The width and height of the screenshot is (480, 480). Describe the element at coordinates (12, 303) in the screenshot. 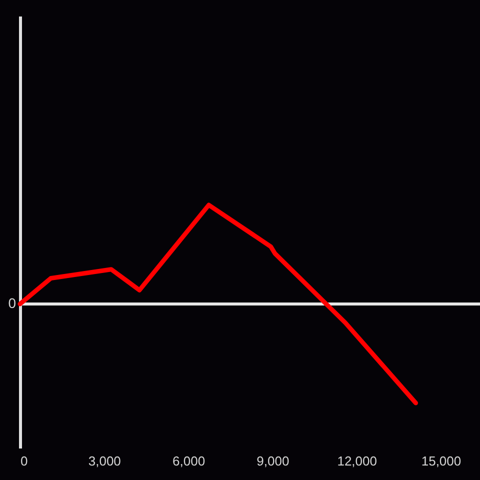

I see `ref-line-label: 0` at that location.